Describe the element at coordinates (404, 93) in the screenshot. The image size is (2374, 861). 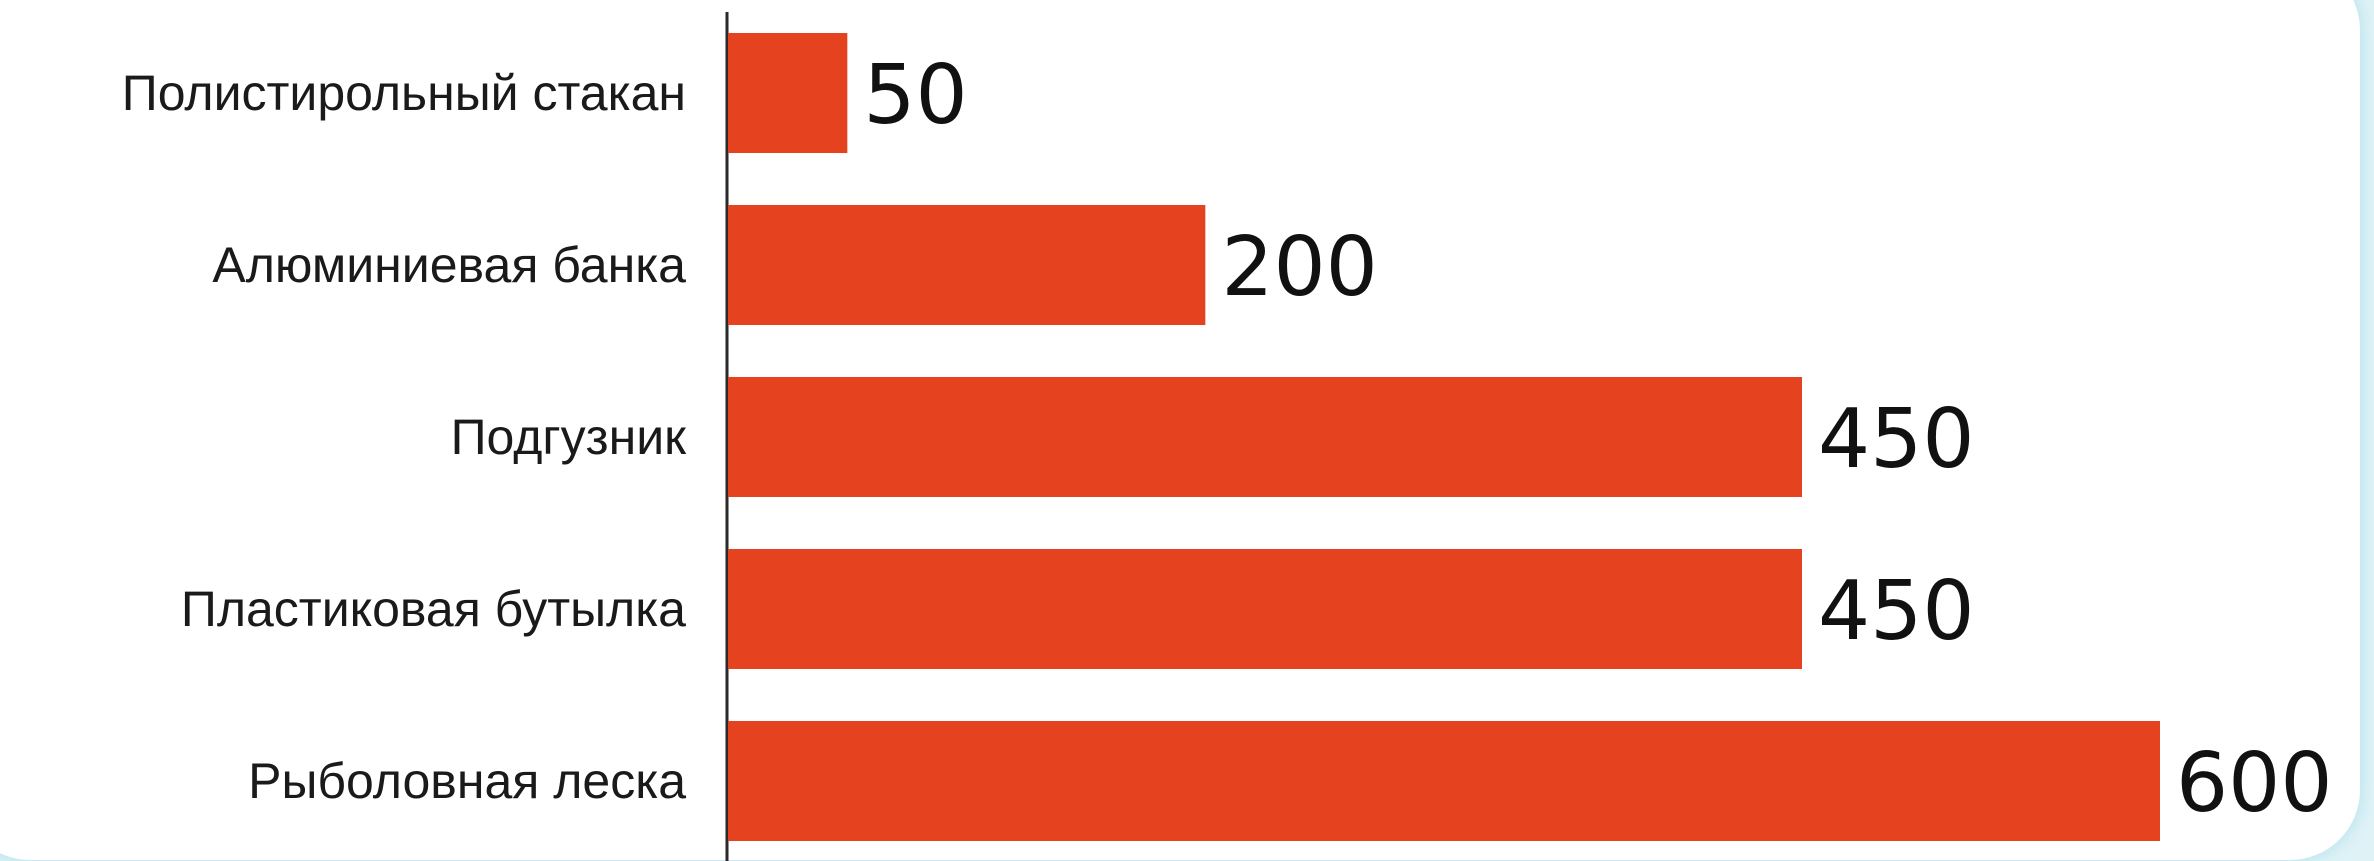
I see `category-label: Полистирольный стакан` at that location.